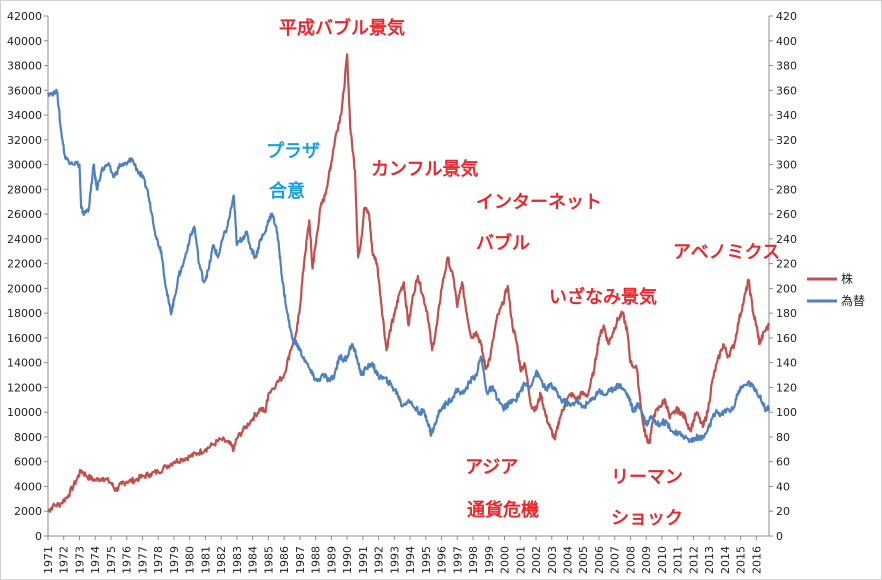 This screenshot has width=882, height=580. I want to click on x-tick-label: 2003, so click(552, 560).